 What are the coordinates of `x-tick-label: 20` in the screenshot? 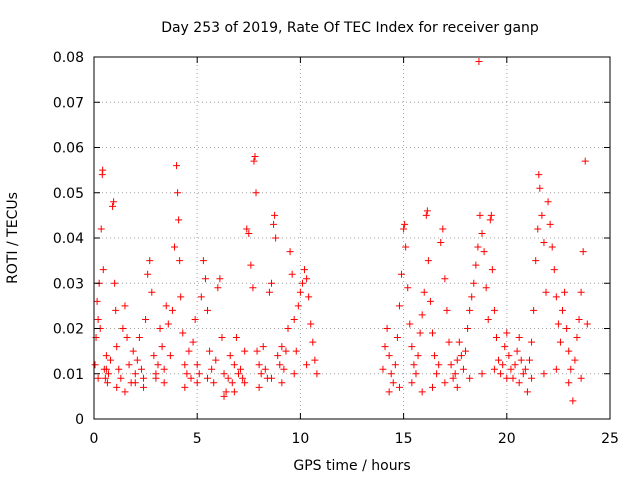 It's located at (507, 439).